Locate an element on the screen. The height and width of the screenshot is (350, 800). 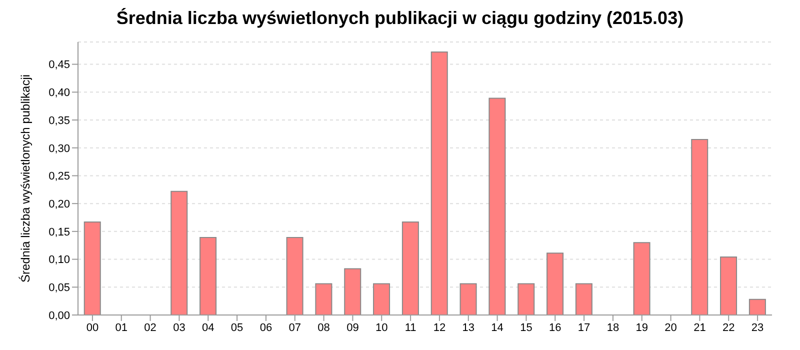
x-tick-label: 21 is located at coordinates (700, 328).